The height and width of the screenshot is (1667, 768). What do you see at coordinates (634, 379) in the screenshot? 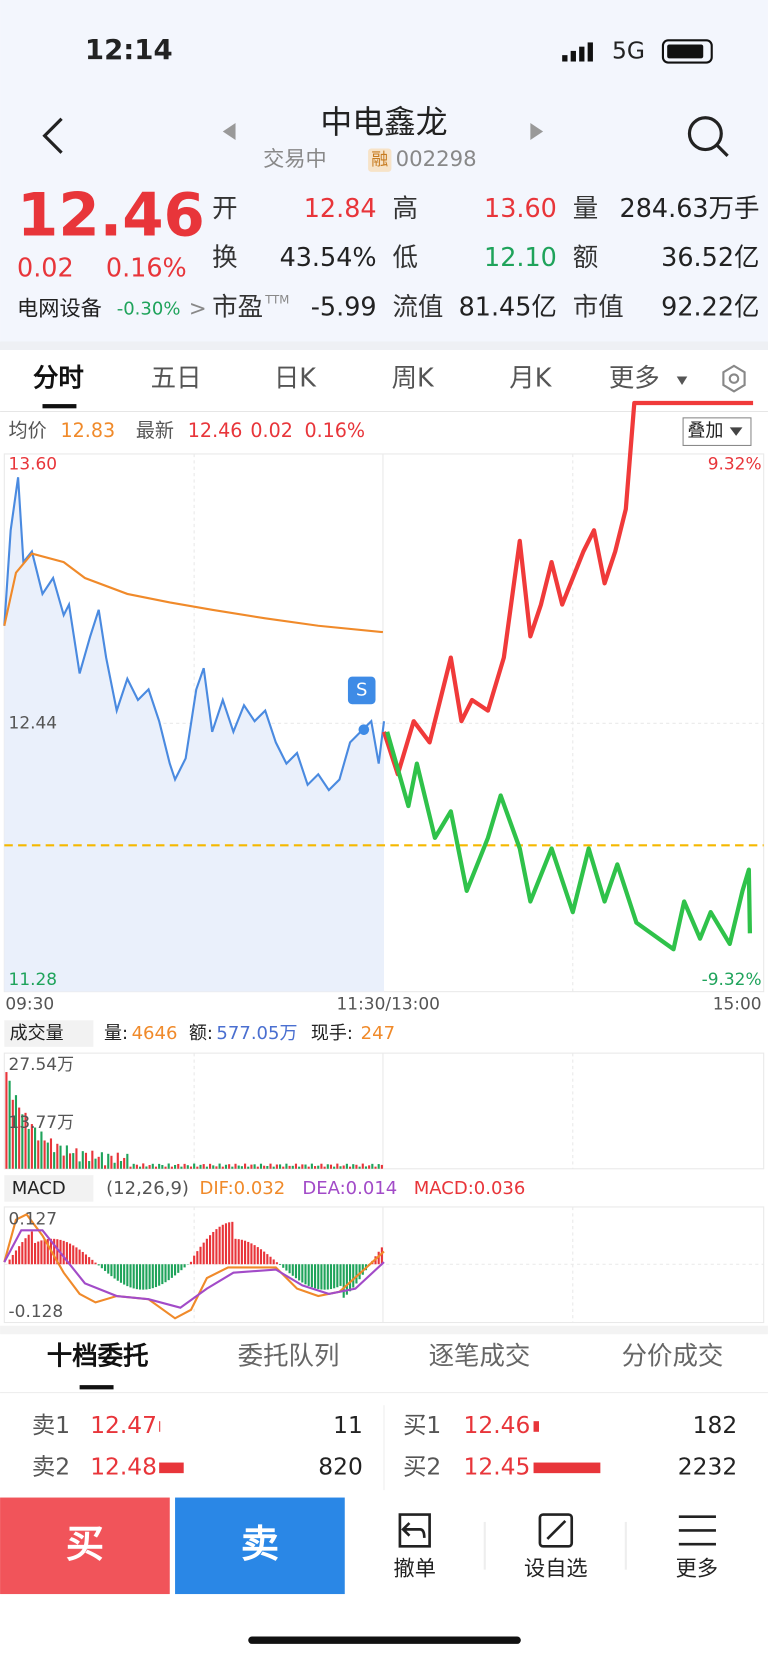
I see `chart-tab: 更多` at bounding box center [634, 379].